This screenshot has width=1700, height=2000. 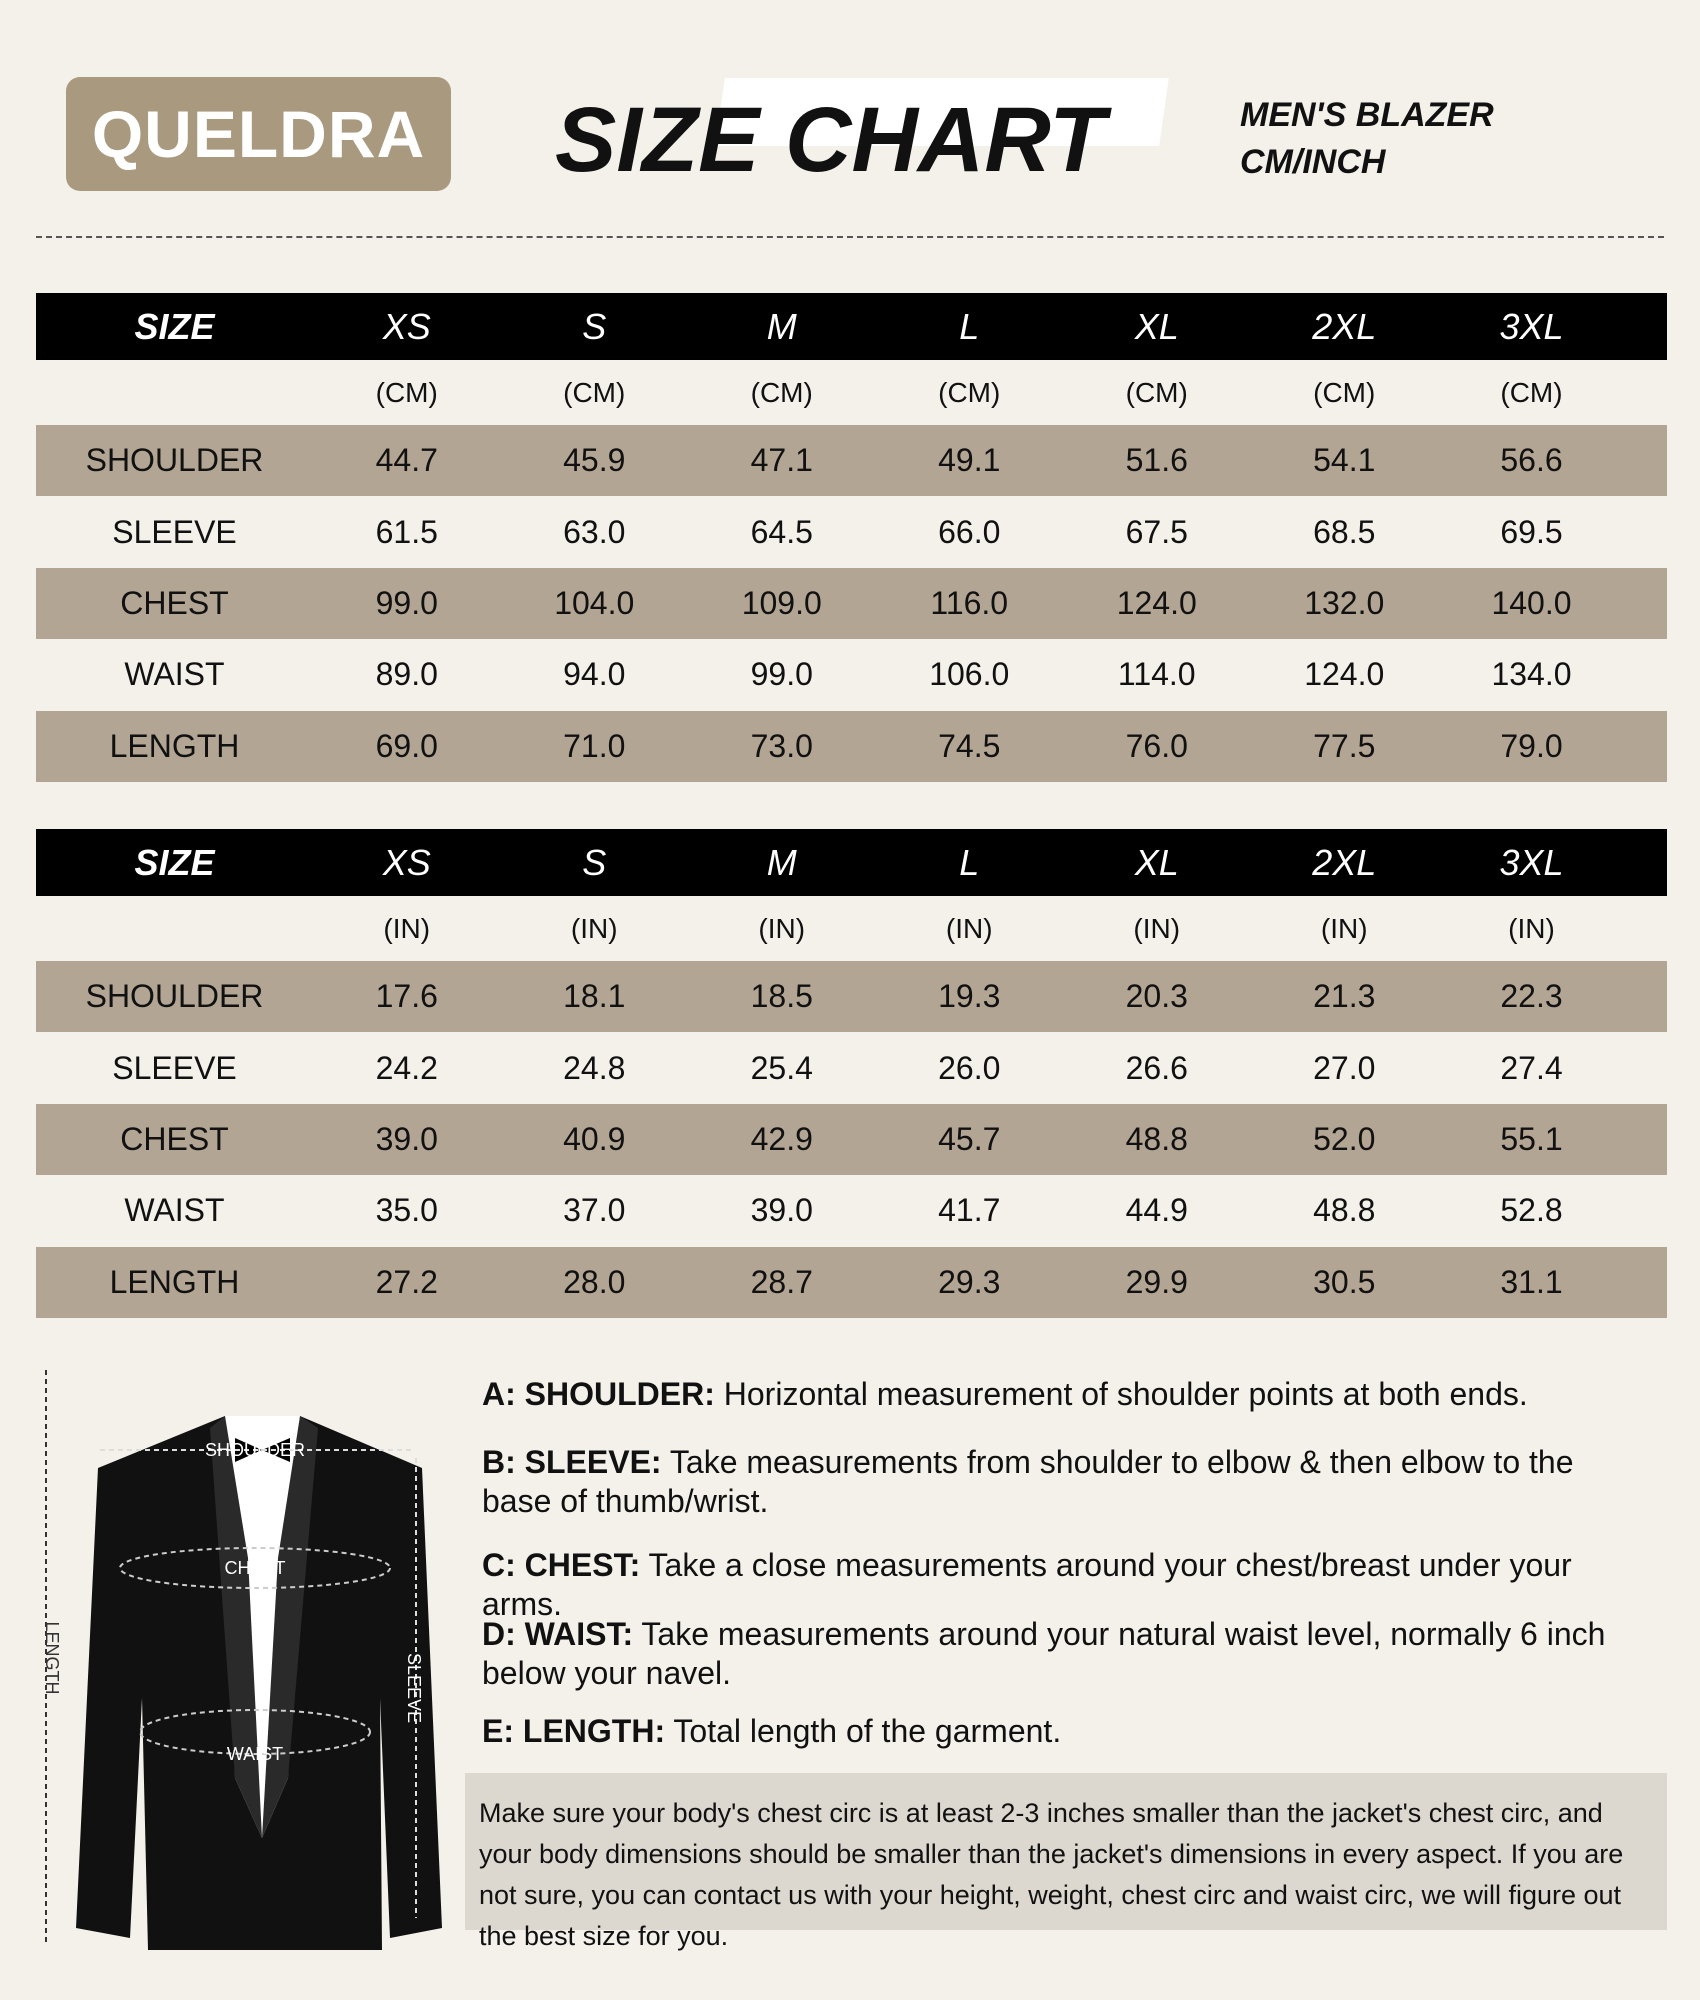 I want to click on cell: 51.6, so click(x=1157, y=461).